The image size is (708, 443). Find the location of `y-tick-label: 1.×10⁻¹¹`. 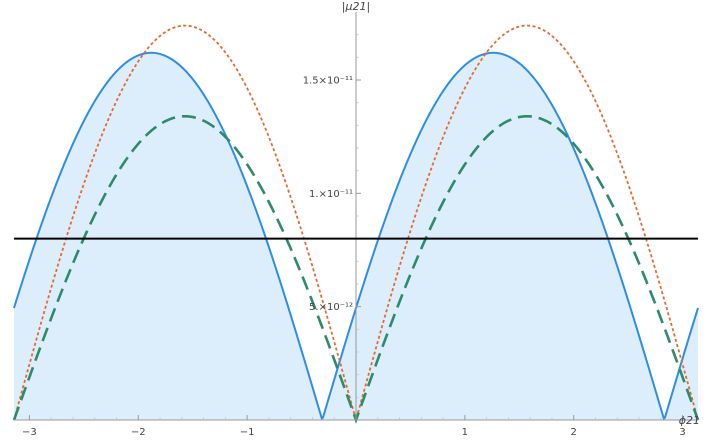

y-tick-label: 1.×10⁻¹¹ is located at coordinates (331, 194).